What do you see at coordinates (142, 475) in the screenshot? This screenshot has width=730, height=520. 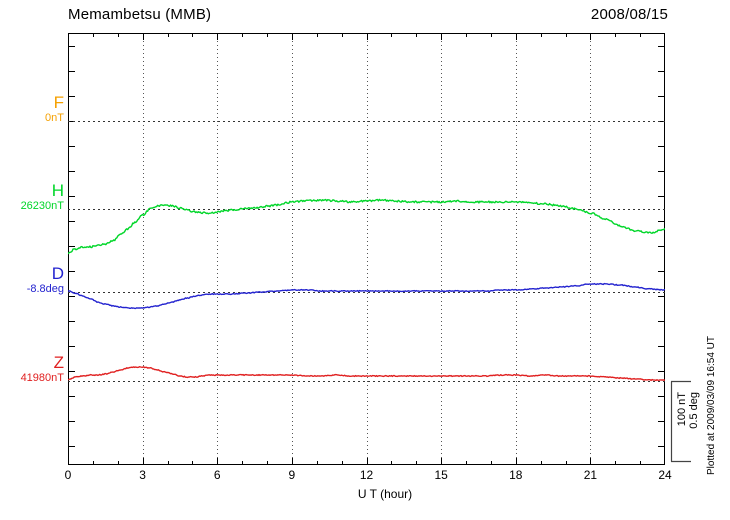 I see `x-tick-label-3: 3` at bounding box center [142, 475].